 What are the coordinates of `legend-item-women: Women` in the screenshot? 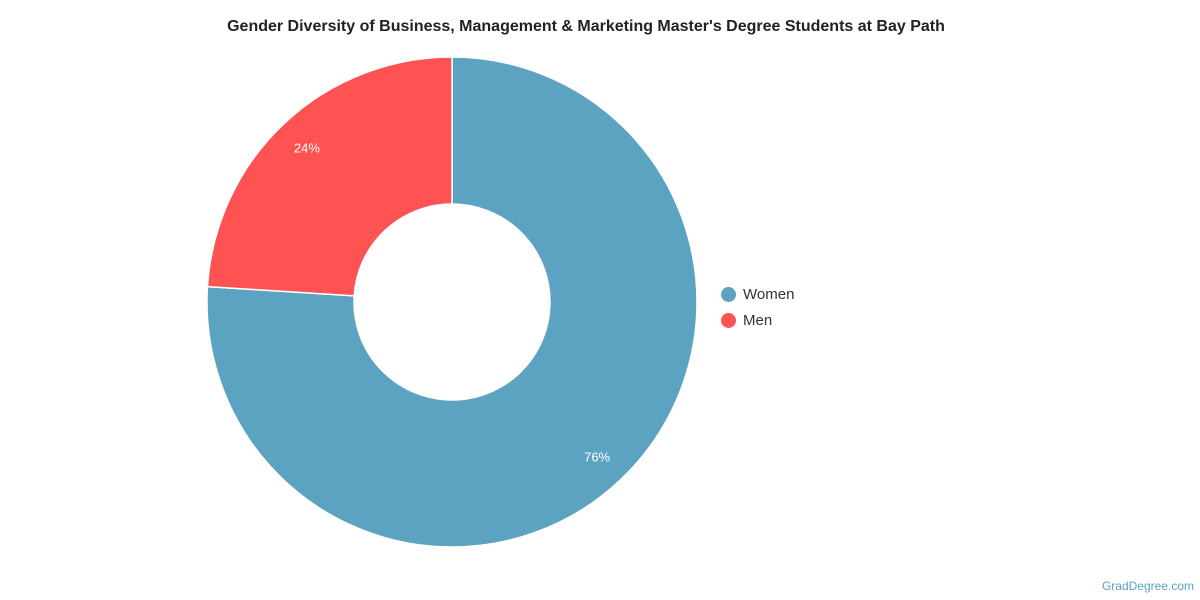 It's located at (757, 294).